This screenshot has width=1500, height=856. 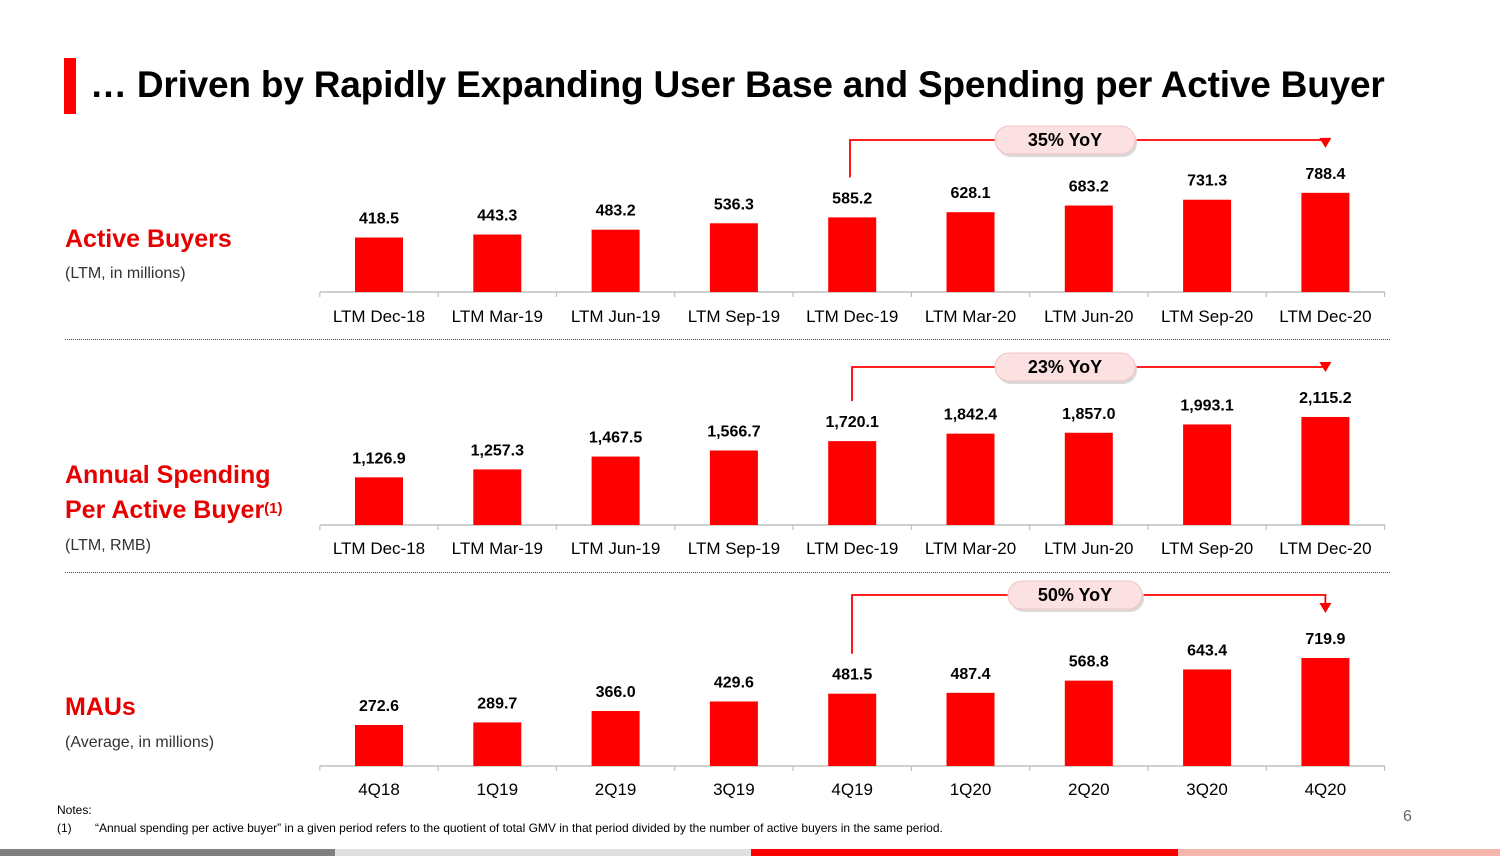 What do you see at coordinates (379, 219) in the screenshot?
I see `data-label: 418.5` at bounding box center [379, 219].